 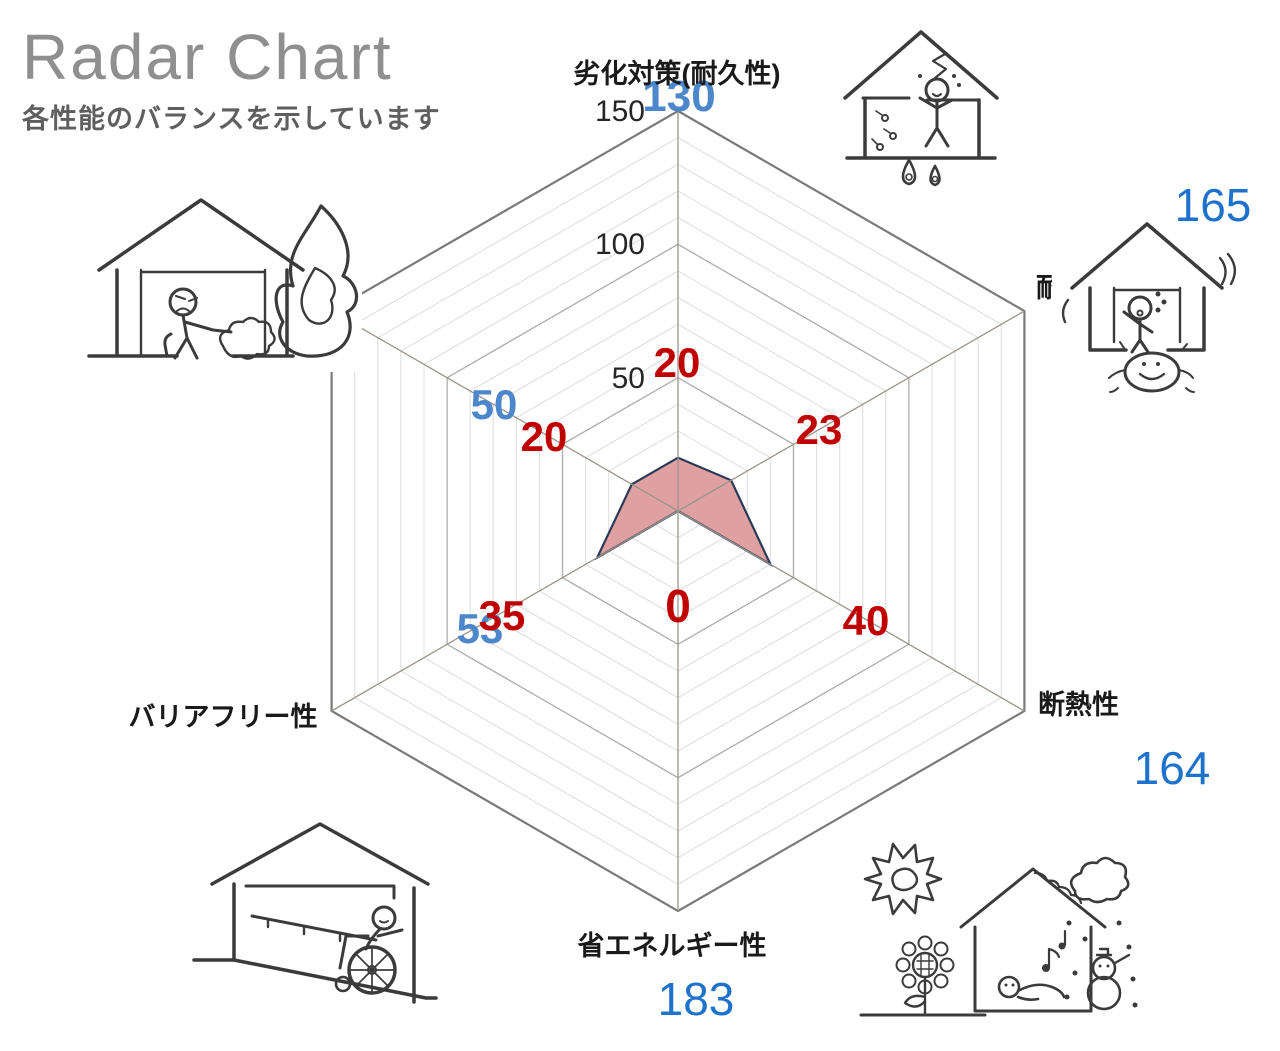 I want to click on value-label-blue-5: 50, so click(x=494, y=404).